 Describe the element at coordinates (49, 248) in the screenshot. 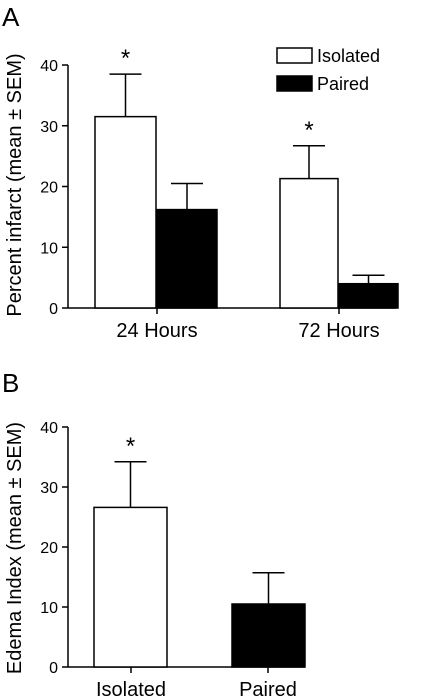

I see `panel-a-y-tick-label: 10` at that location.